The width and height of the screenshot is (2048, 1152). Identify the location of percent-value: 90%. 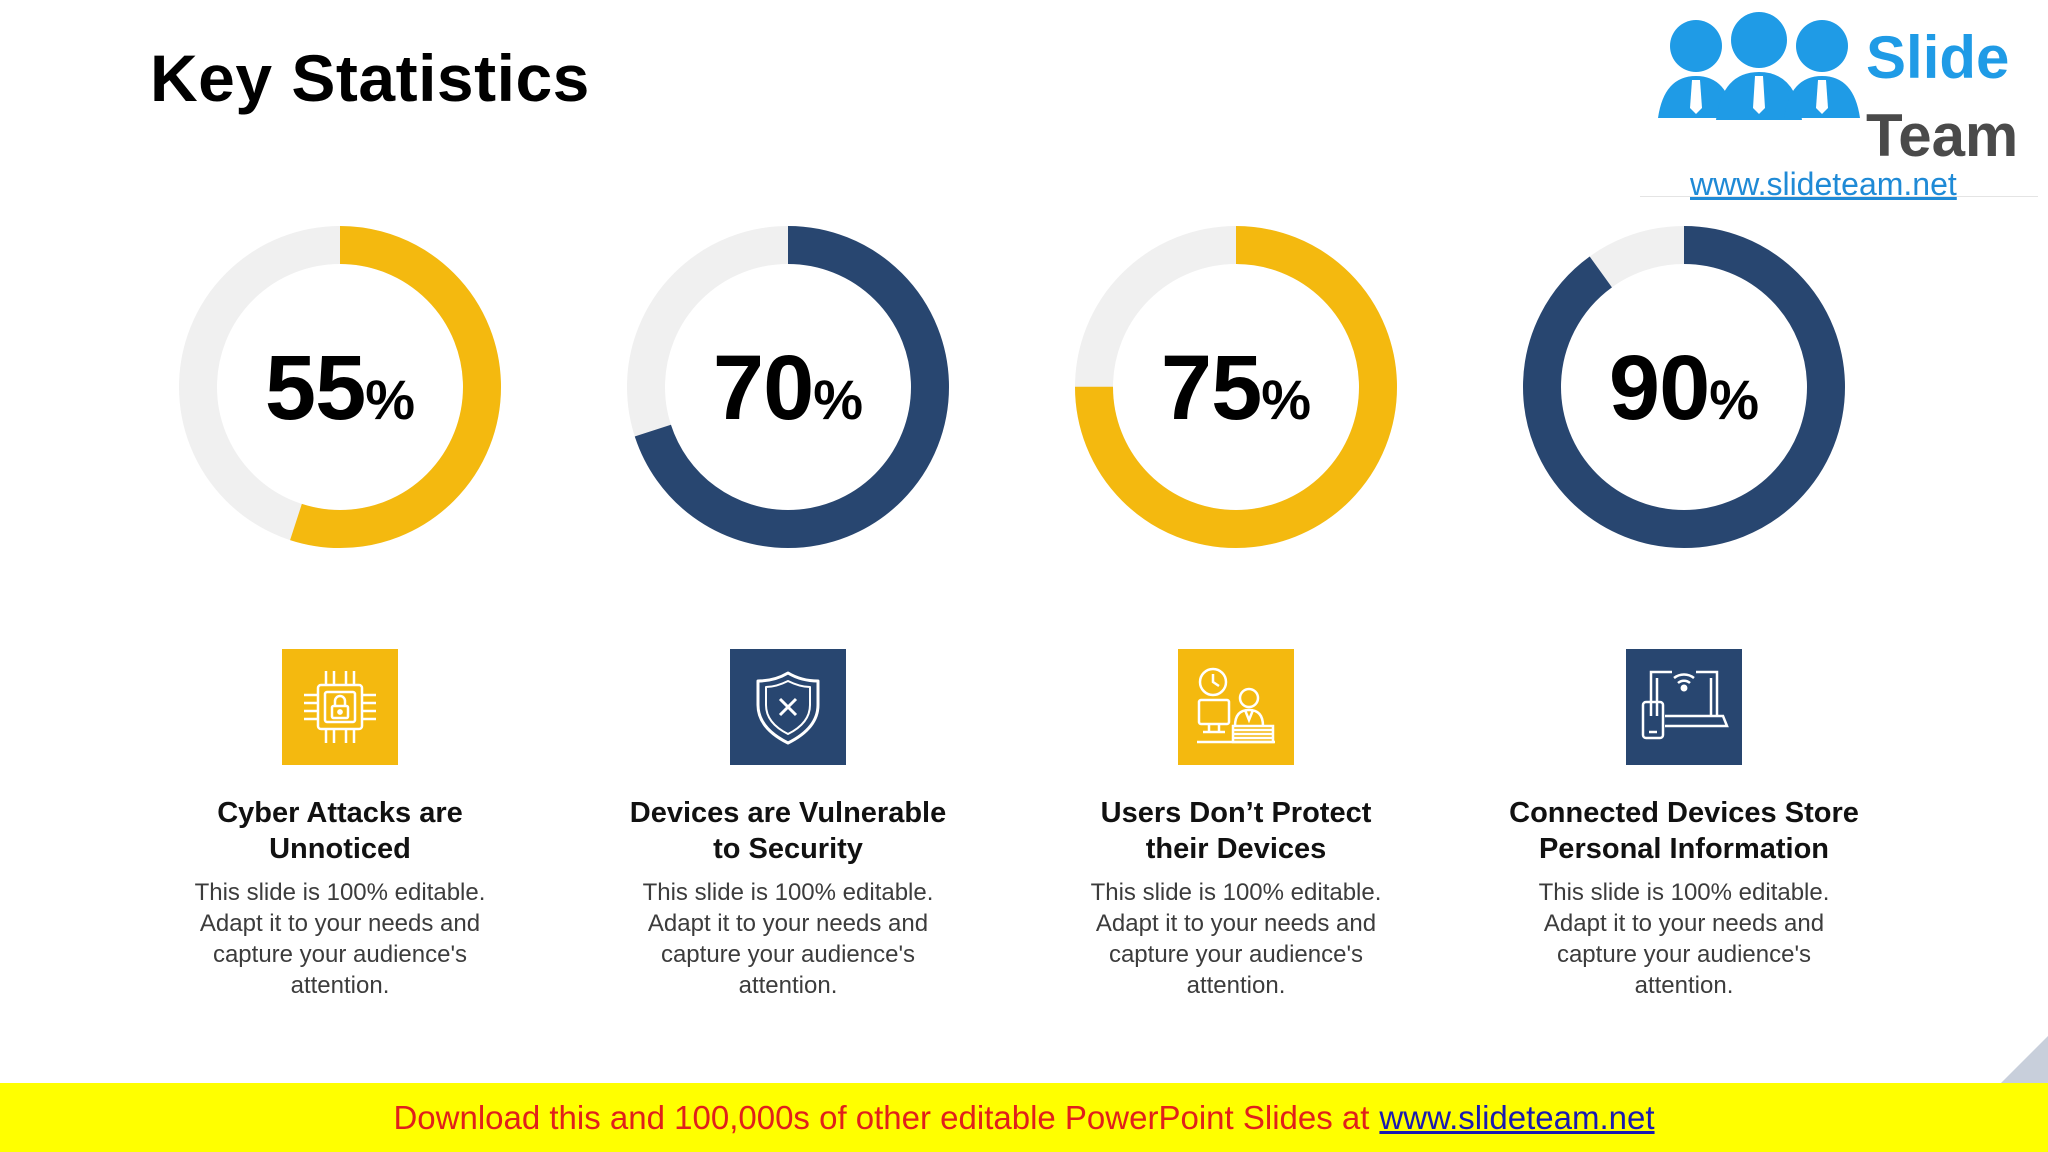
(1684, 388).